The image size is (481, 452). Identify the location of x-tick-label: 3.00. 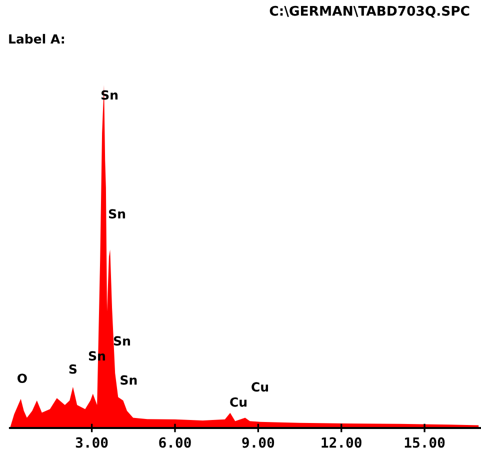
(92, 442).